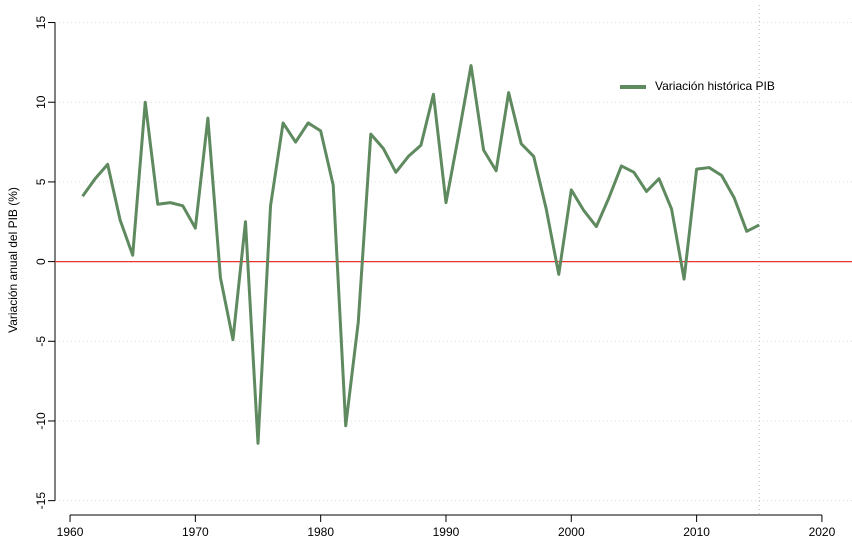  I want to click on x-tick-label: 2020, so click(822, 532).